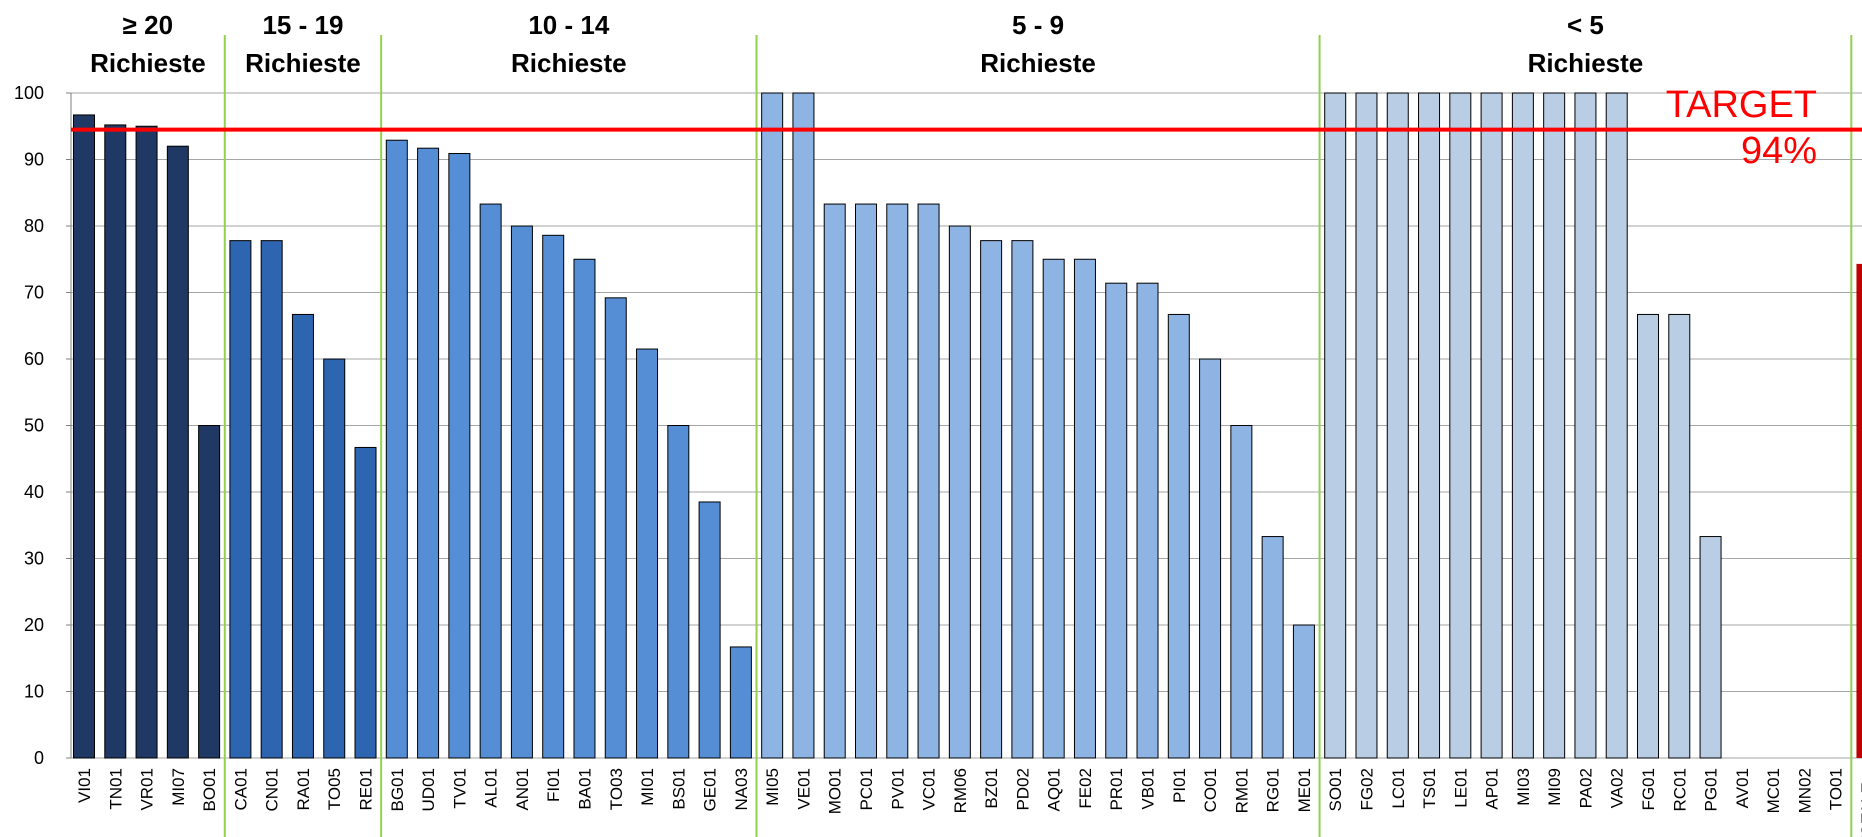 The height and width of the screenshot is (837, 1862). Describe the element at coordinates (34, 160) in the screenshot. I see `y-tick-label: 90` at that location.